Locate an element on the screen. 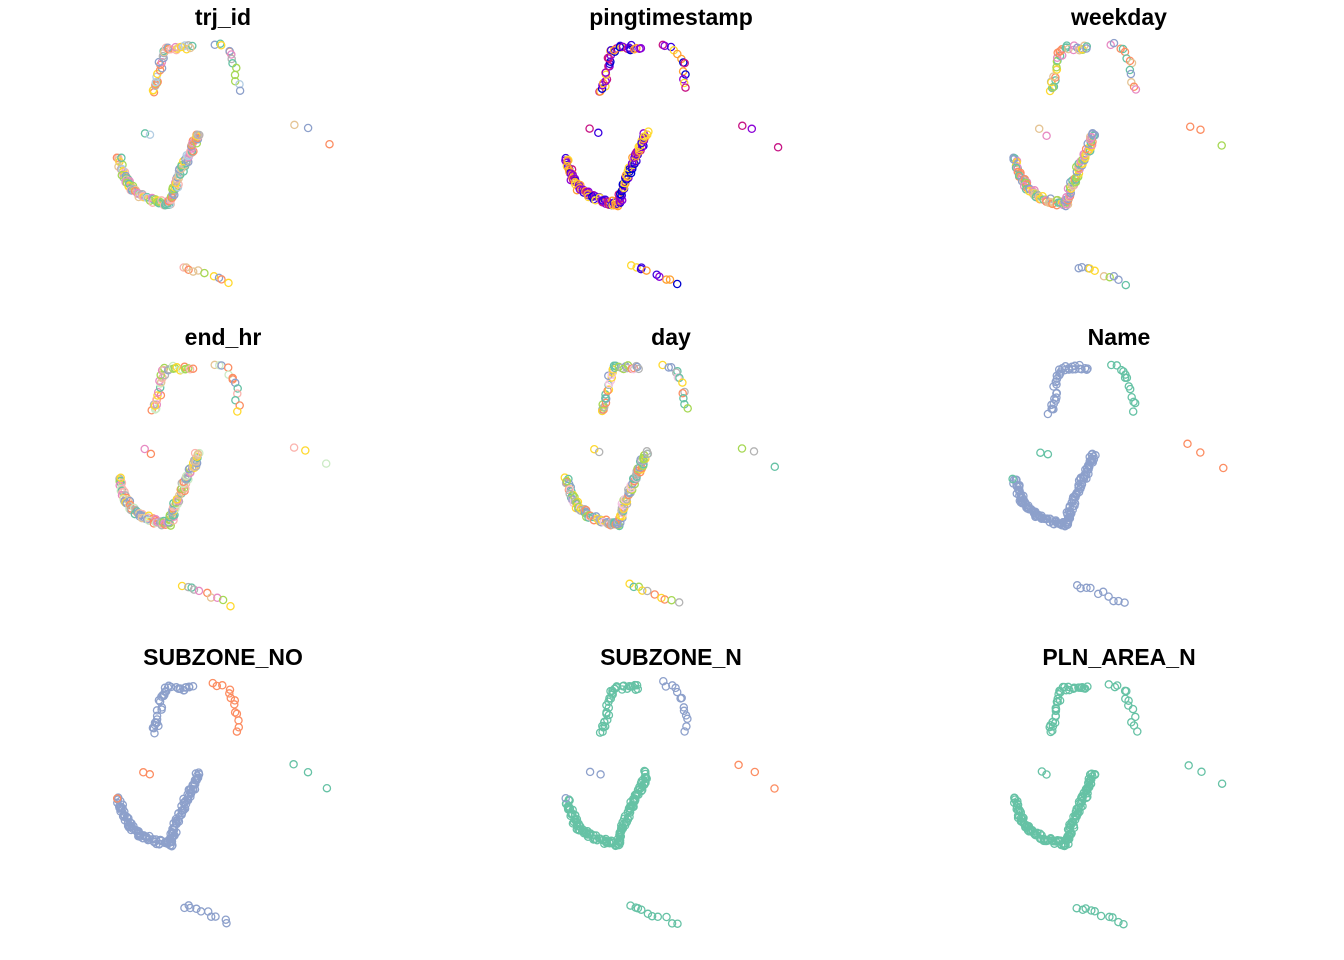  panel-points-subzone-no is located at coordinates (222, 803).